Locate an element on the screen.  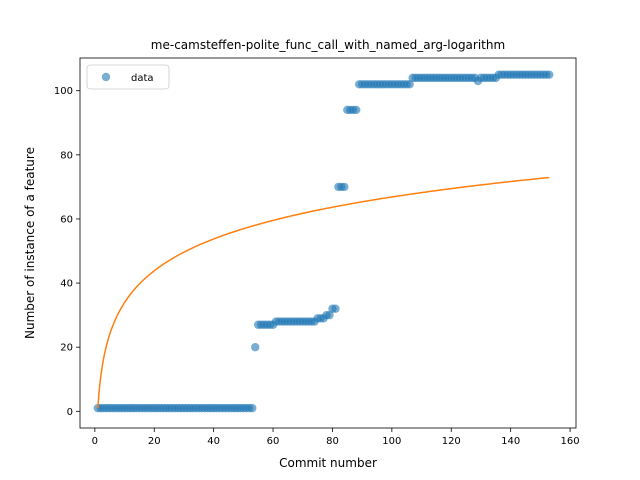
x-tick-label: 40 is located at coordinates (213, 441).